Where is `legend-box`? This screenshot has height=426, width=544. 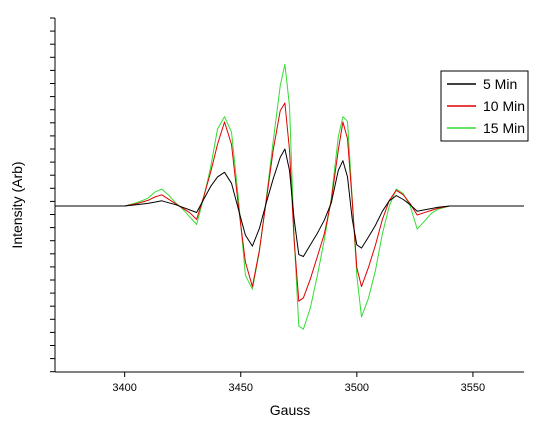 legend-box is located at coordinates (484, 106).